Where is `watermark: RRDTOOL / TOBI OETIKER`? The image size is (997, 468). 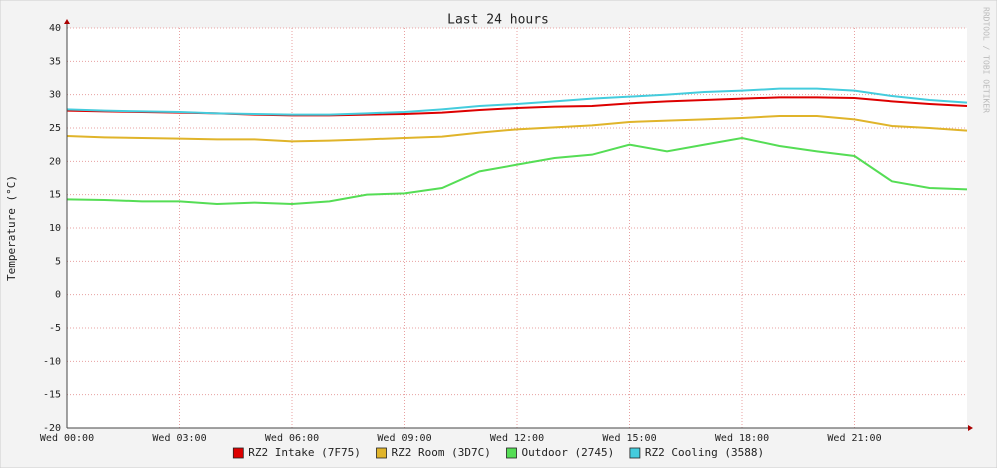 watermark: RRDTOOL / TOBI OETIKER is located at coordinates (986, 60).